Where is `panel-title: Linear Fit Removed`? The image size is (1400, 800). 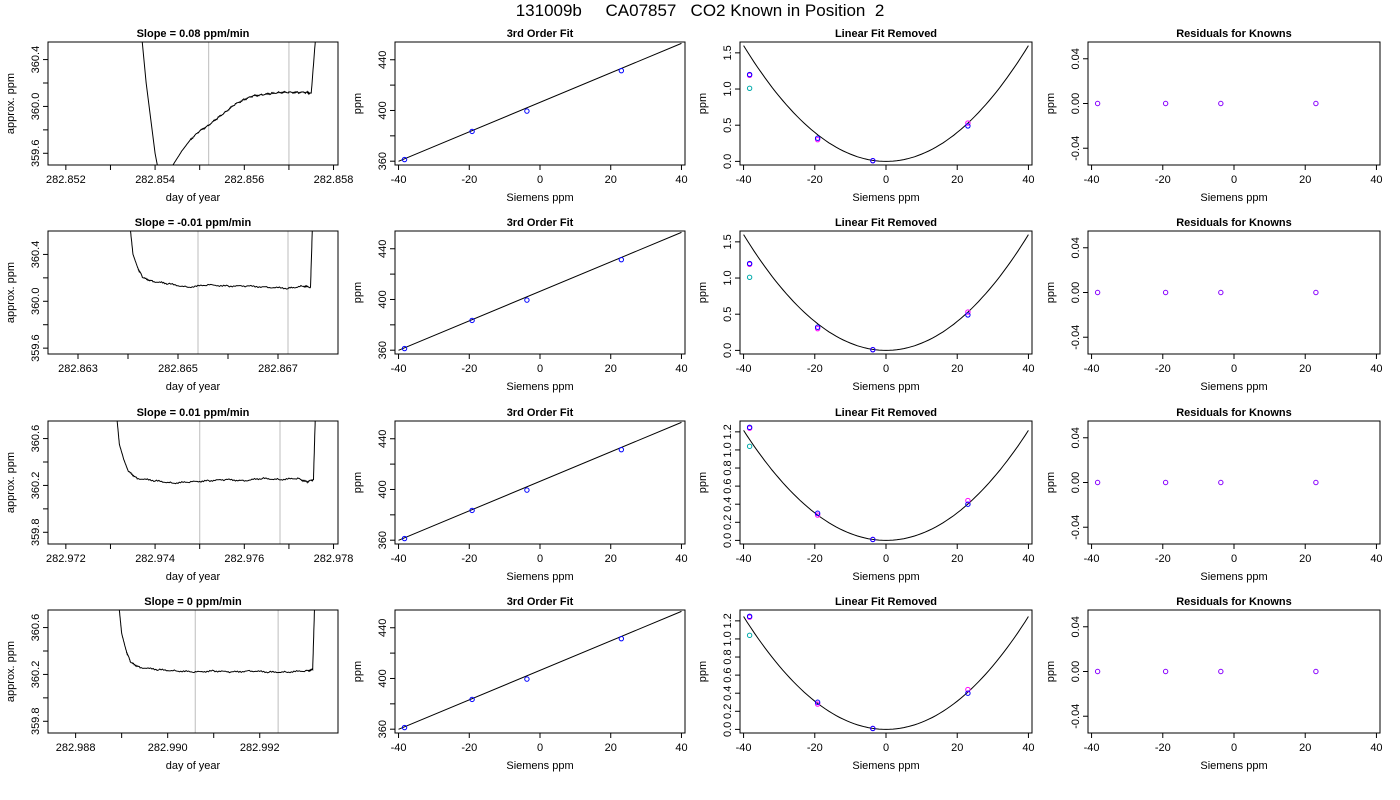
panel-title: Linear Fit Removed is located at coordinates (886, 223).